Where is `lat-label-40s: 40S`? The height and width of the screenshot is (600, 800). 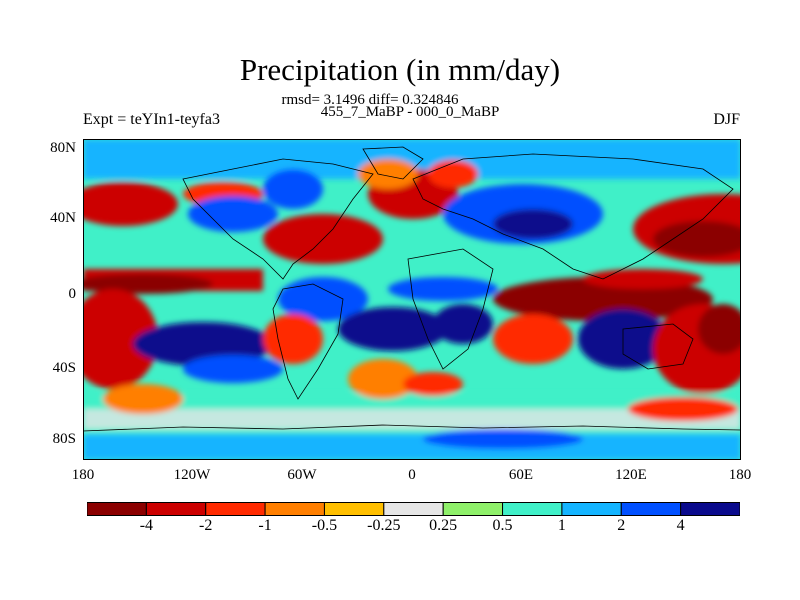 lat-label-40s: 40S is located at coordinates (64, 368).